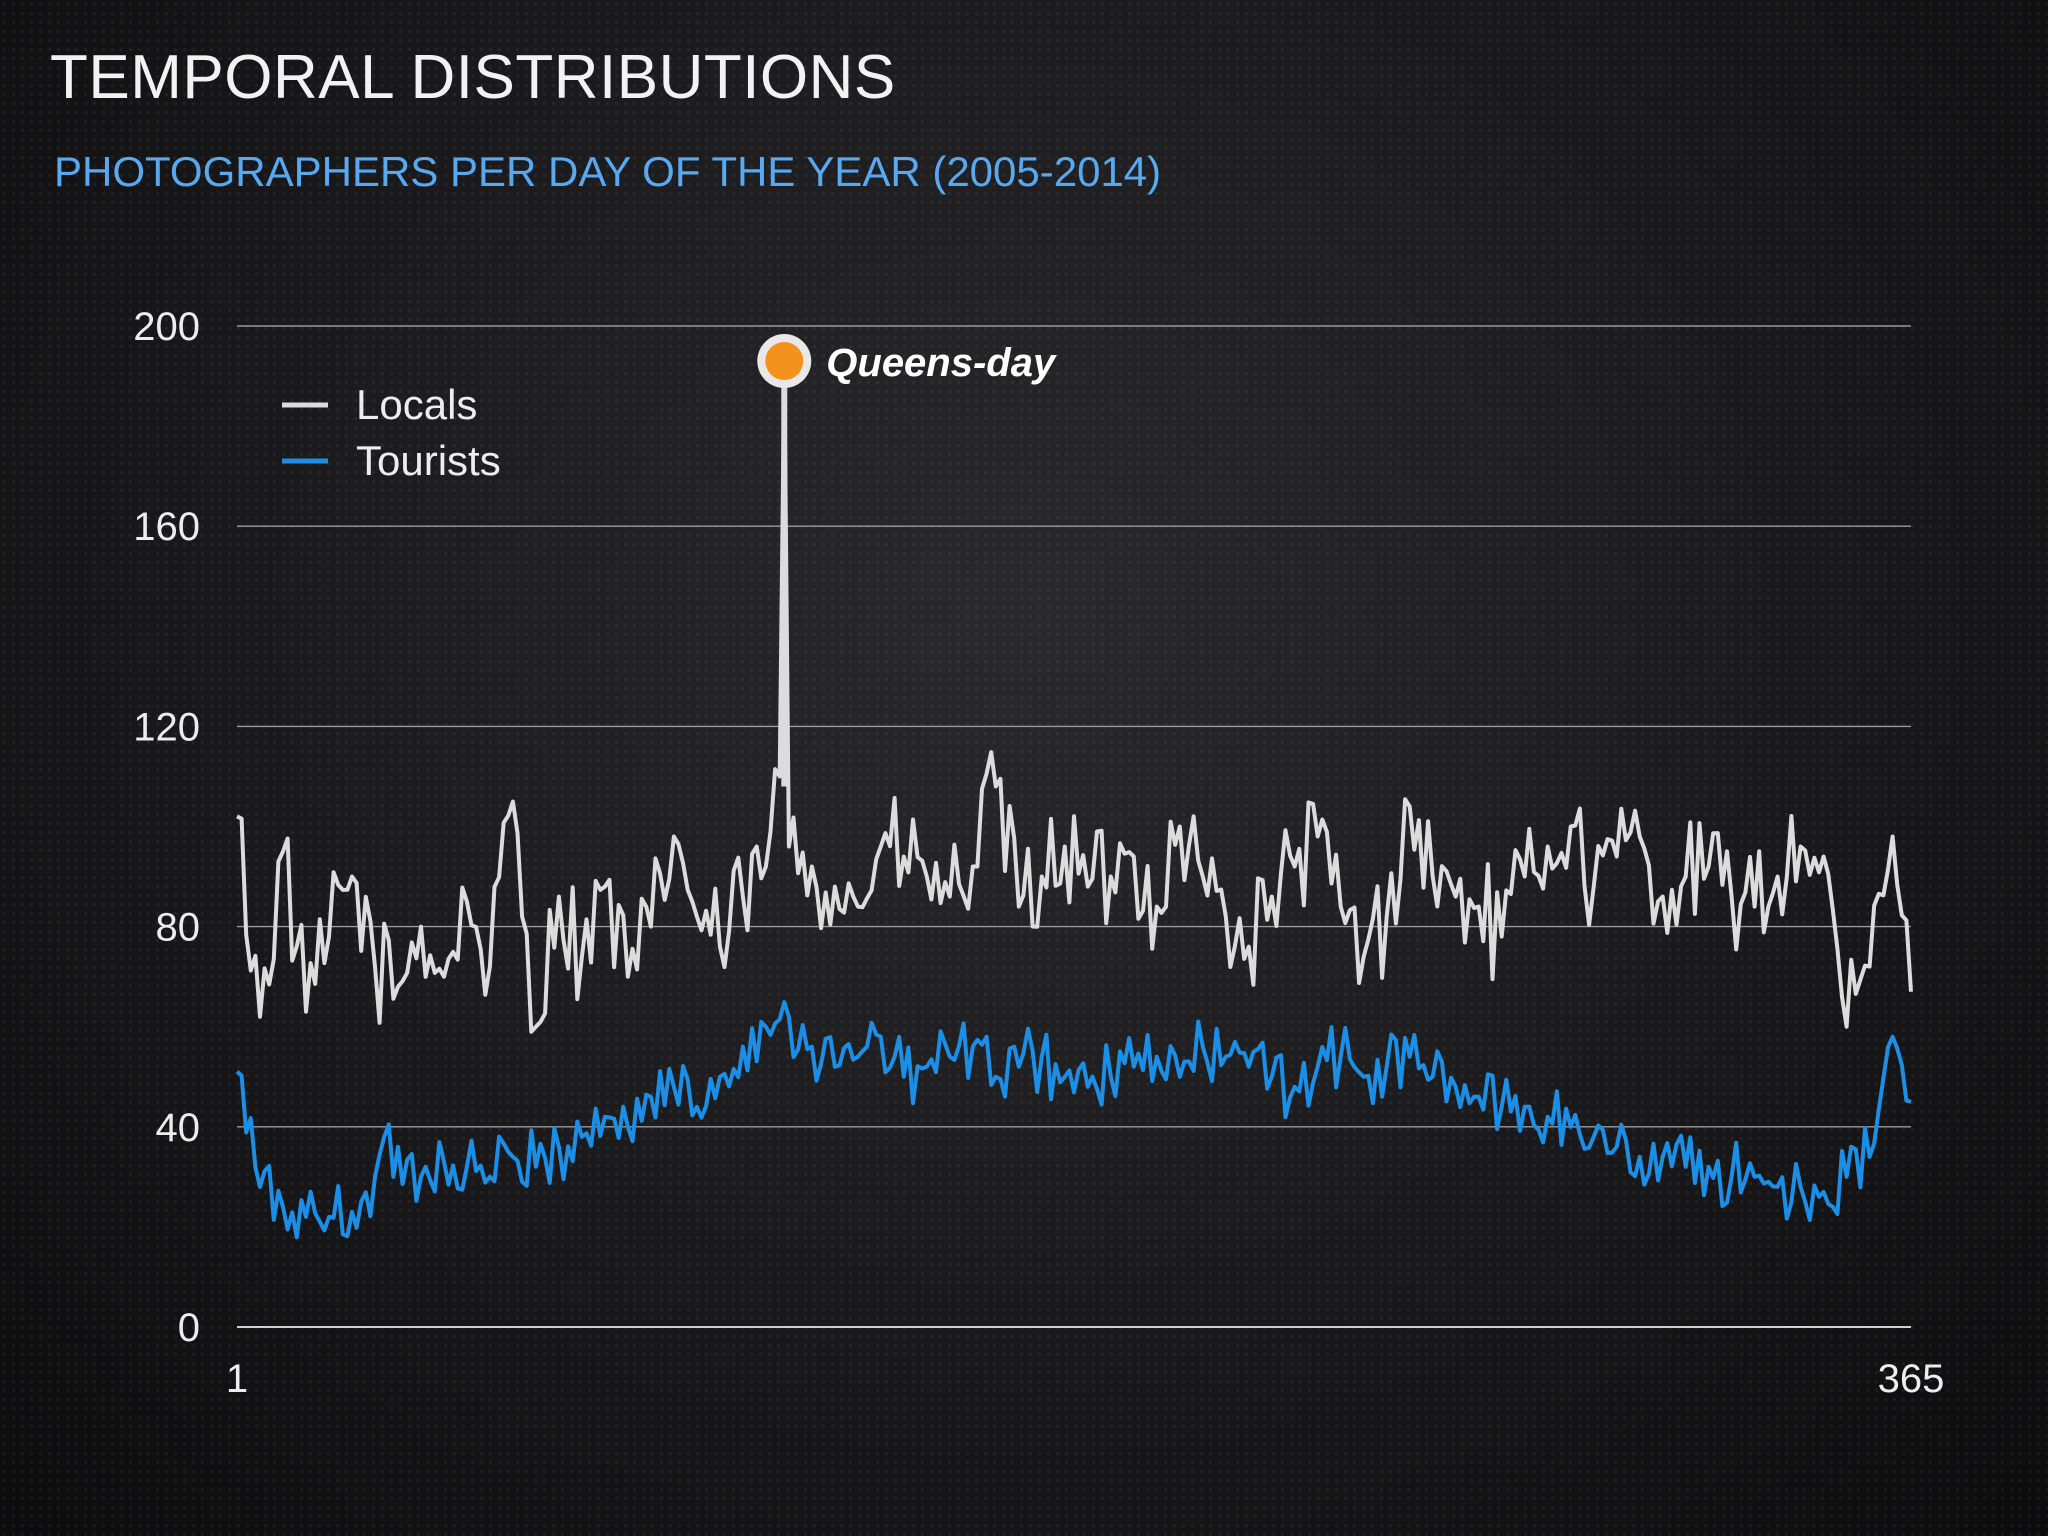 The image size is (2048, 1536). Describe the element at coordinates (428, 460) in the screenshot. I see `legend-label-tourists: Tourists` at that location.